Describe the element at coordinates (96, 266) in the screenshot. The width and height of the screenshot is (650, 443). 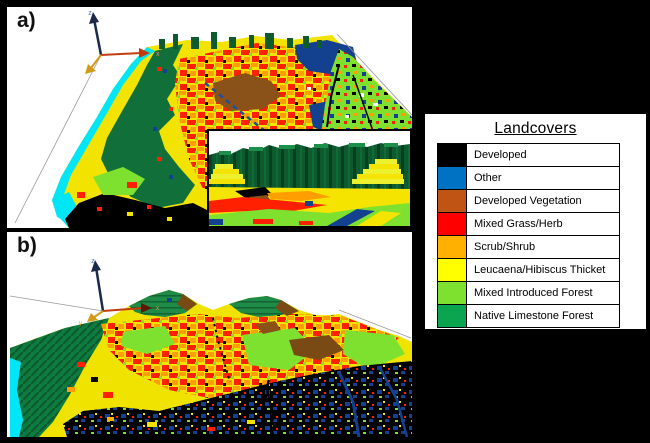
I see `z-axis-arrow-b` at that location.